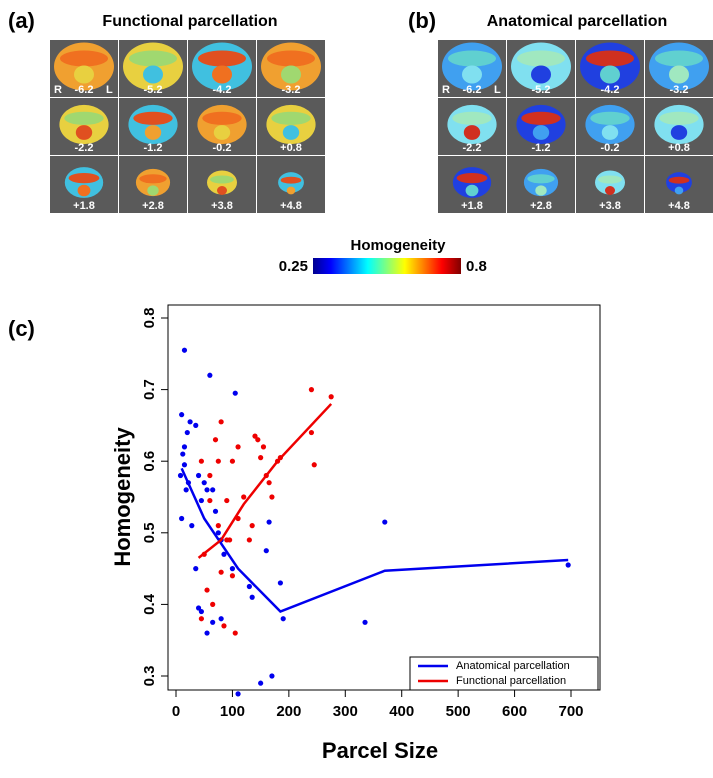  I want to click on x-tick-label: 0, so click(176, 711).